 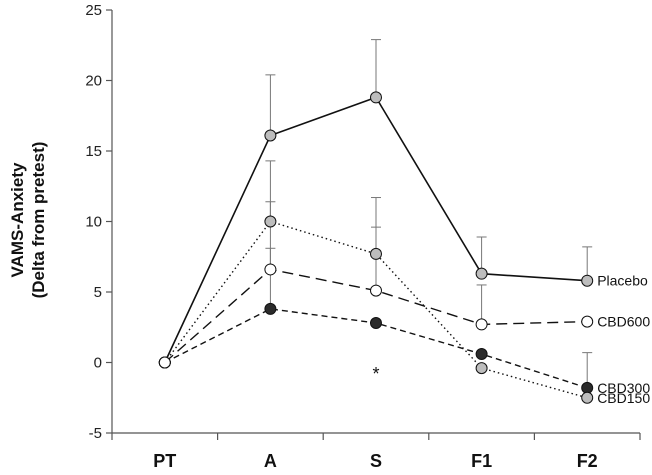 I want to click on significance-marker: *, so click(x=375, y=374).